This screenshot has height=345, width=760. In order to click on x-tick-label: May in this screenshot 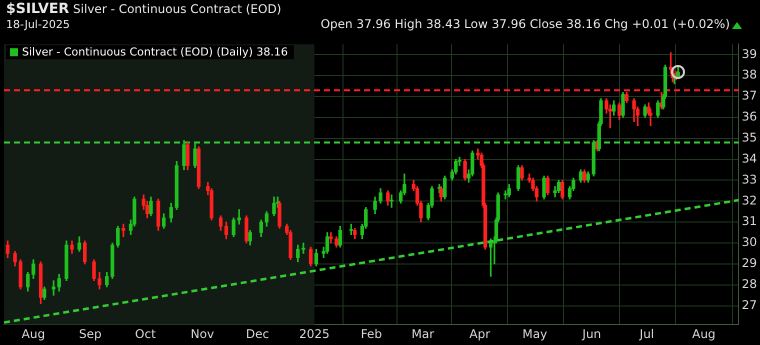, I will do `click(535, 333)`.